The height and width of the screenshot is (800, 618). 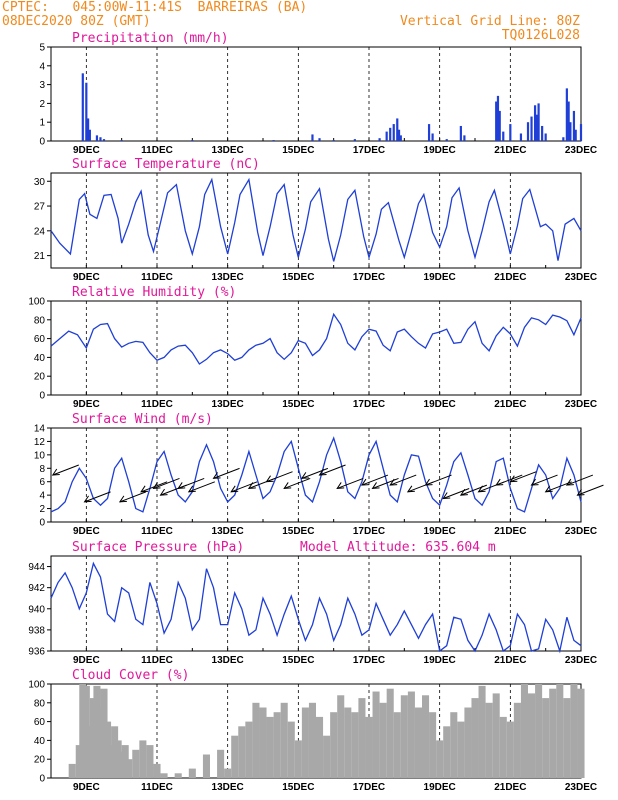 What do you see at coordinates (150, 38) in the screenshot?
I see `precip-title: Precipitation (mm/h)` at bounding box center [150, 38].